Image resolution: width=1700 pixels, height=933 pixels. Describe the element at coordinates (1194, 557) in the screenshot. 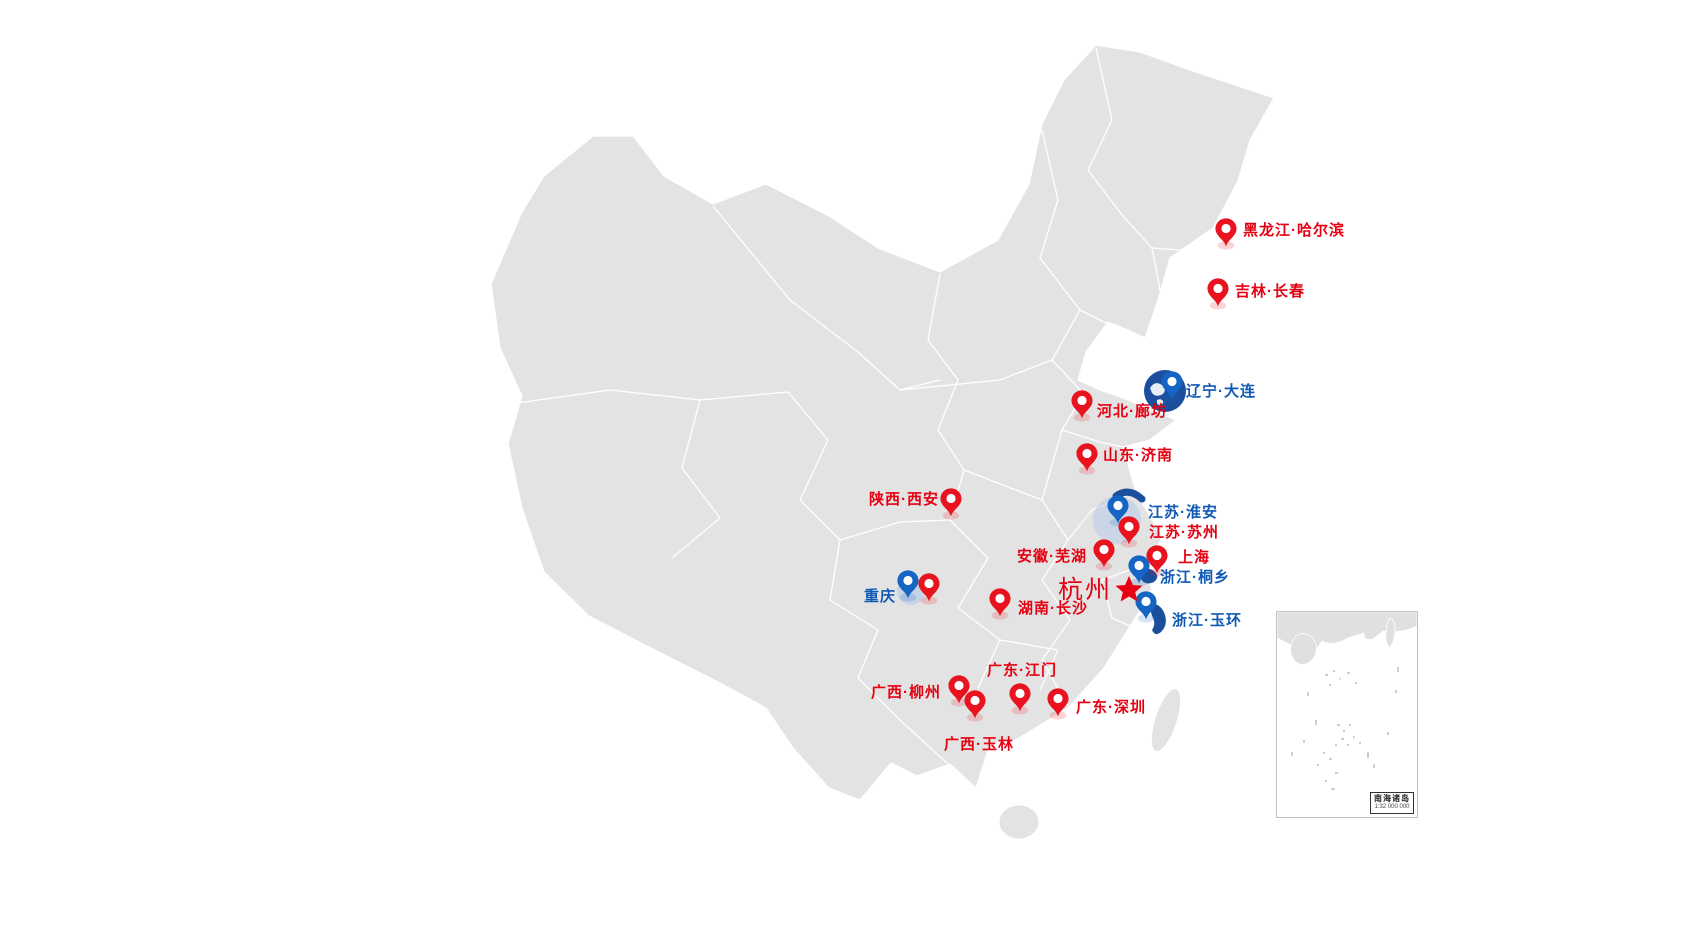

I see `shanghai-label: 上海` at that location.